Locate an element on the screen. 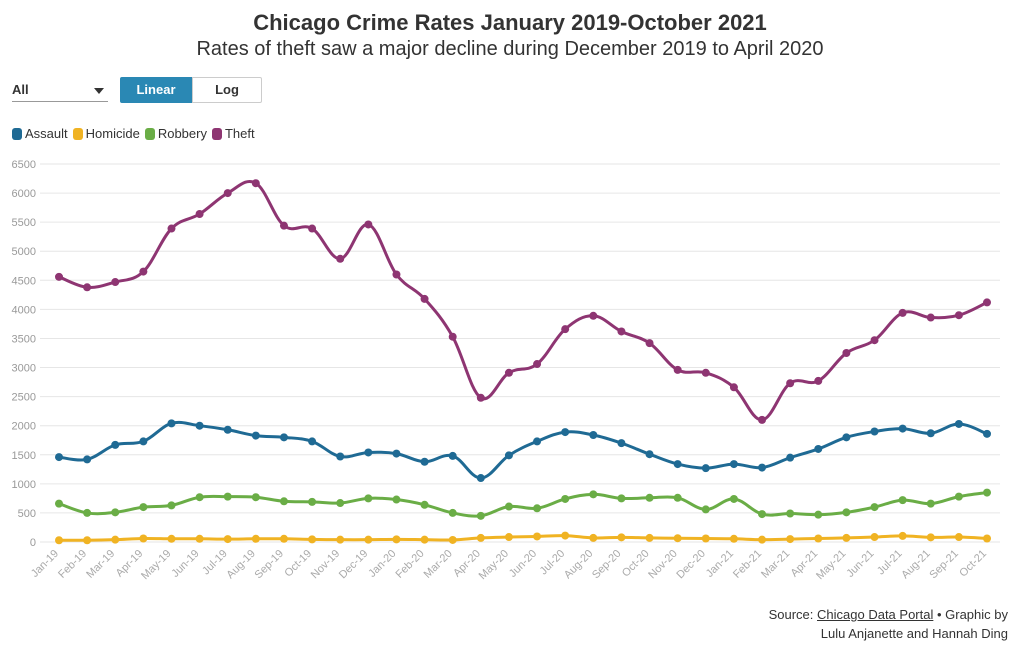  x-tick-label: Jun-19 is located at coordinates (185, 564).